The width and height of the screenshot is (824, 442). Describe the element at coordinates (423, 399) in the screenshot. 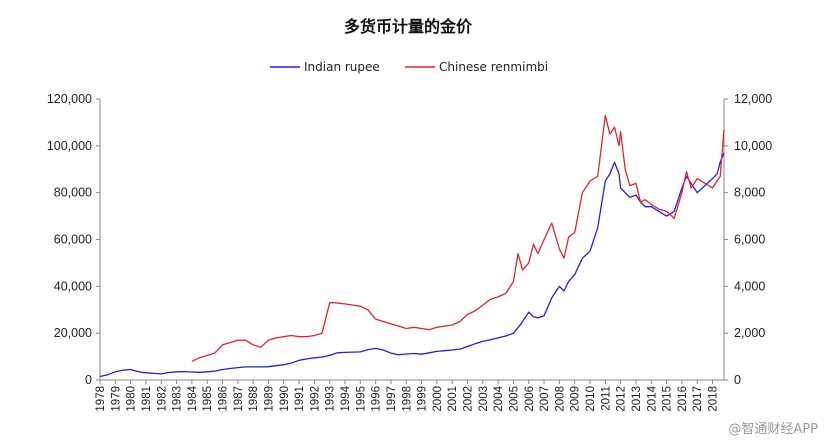

I see `x-tick-label: 1999` at that location.